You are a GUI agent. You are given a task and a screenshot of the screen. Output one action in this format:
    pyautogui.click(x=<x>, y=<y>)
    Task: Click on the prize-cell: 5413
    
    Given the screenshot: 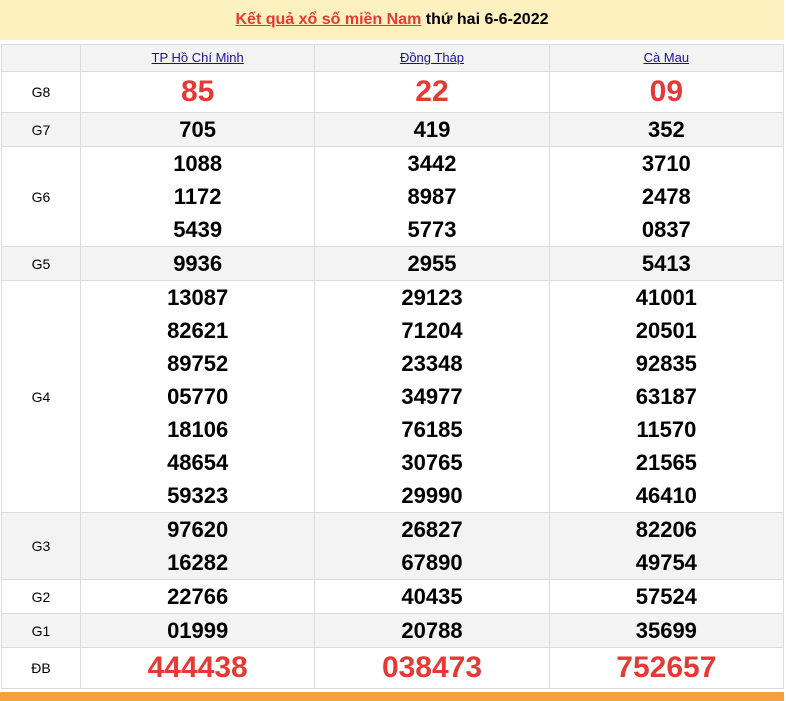 What is the action you would take?
    pyautogui.click(x=666, y=263)
    